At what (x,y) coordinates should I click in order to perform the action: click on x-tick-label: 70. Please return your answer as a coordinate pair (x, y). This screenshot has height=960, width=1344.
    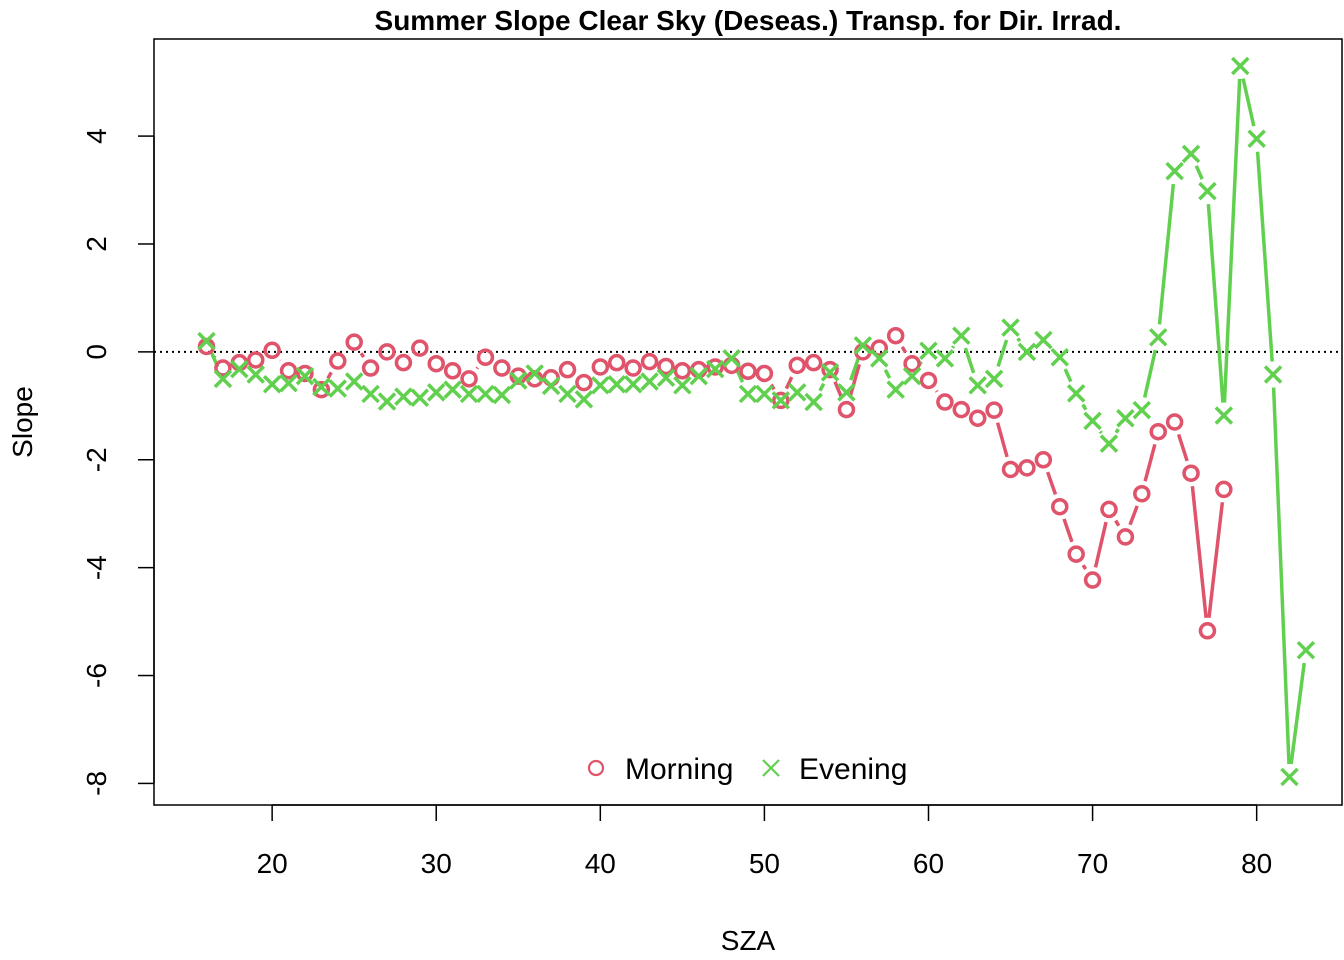
    Looking at the image, I should click on (1092, 863).